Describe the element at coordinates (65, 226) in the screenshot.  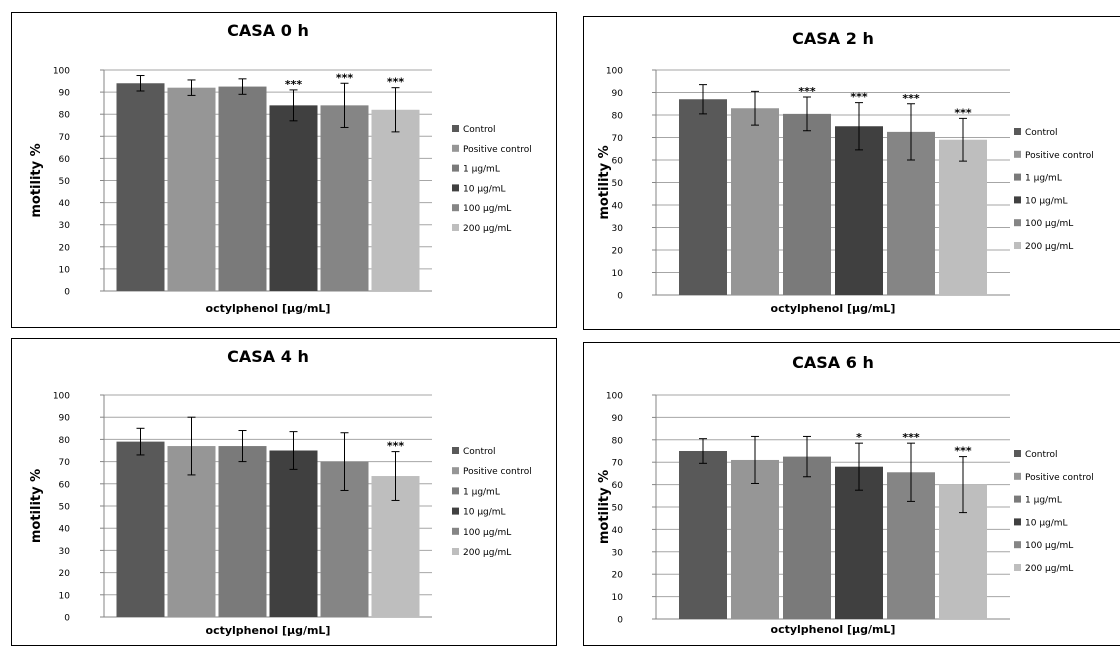
I see `y-tick-label: 30` at that location.